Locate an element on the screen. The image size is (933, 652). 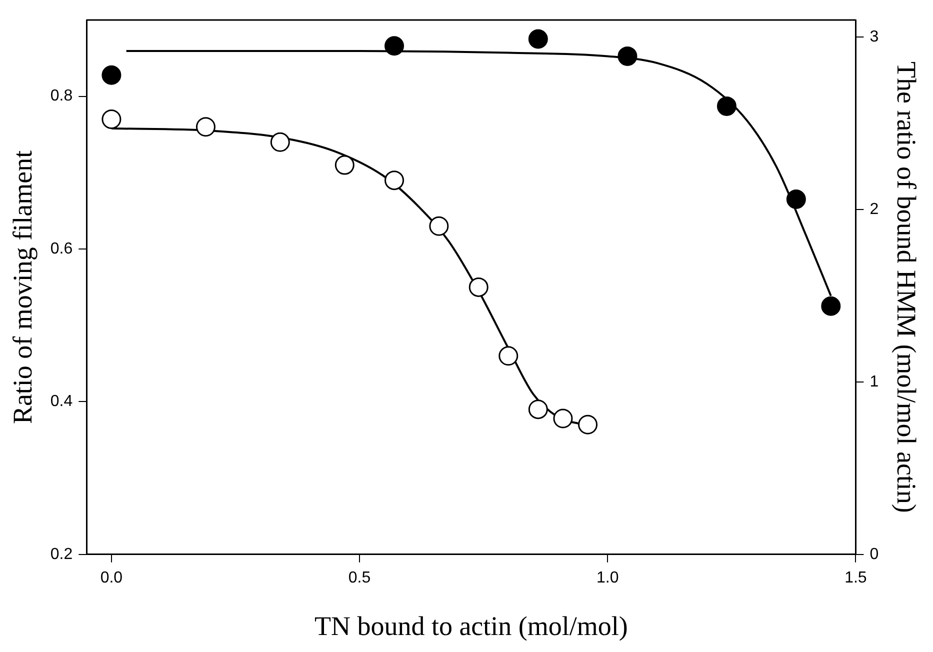
x-tick-label: 0.5 is located at coordinates (359, 577).